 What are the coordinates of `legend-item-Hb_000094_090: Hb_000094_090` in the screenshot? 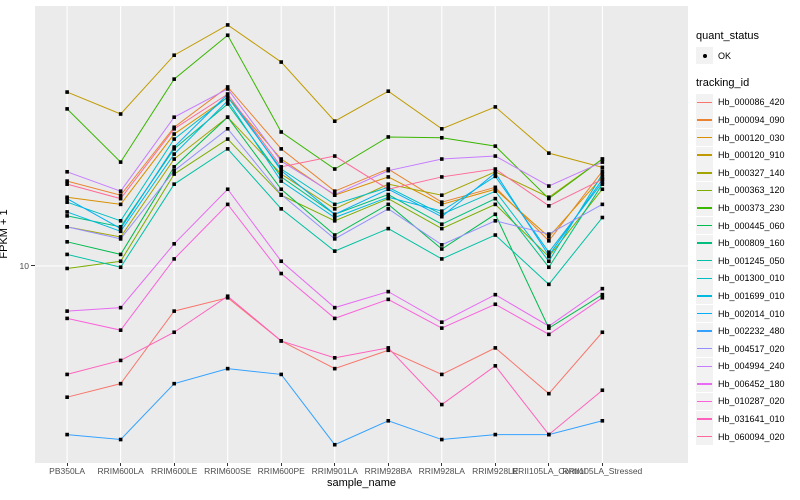 It's located at (748, 120).